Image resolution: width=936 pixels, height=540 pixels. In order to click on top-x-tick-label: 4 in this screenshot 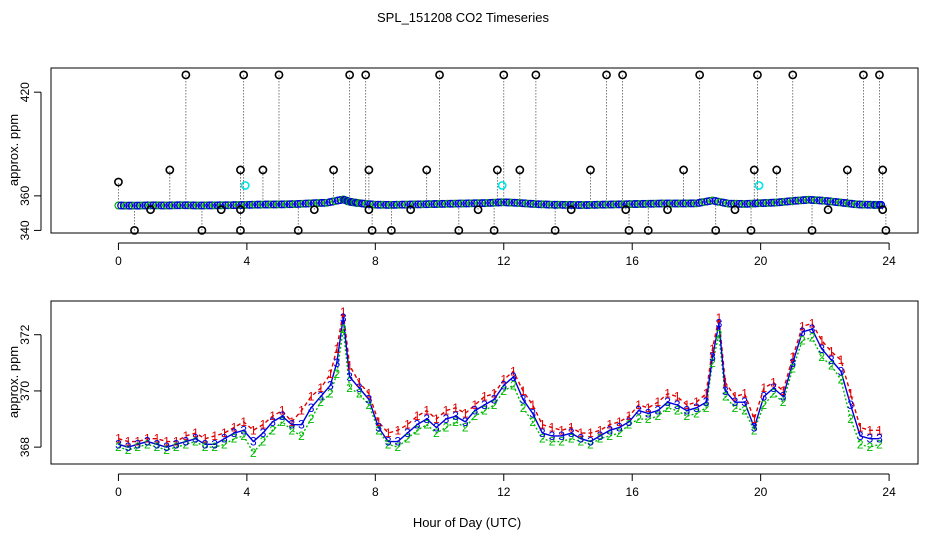, I will do `click(247, 261)`.